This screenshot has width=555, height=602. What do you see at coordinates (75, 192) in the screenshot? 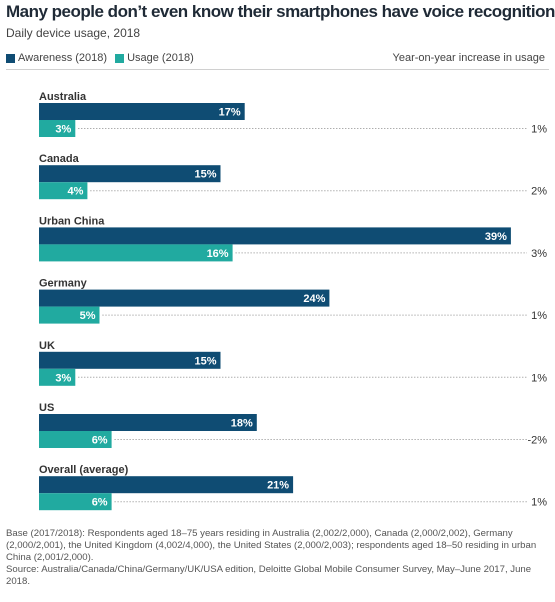
I see `usage-value-label-canada: 4%` at bounding box center [75, 192].